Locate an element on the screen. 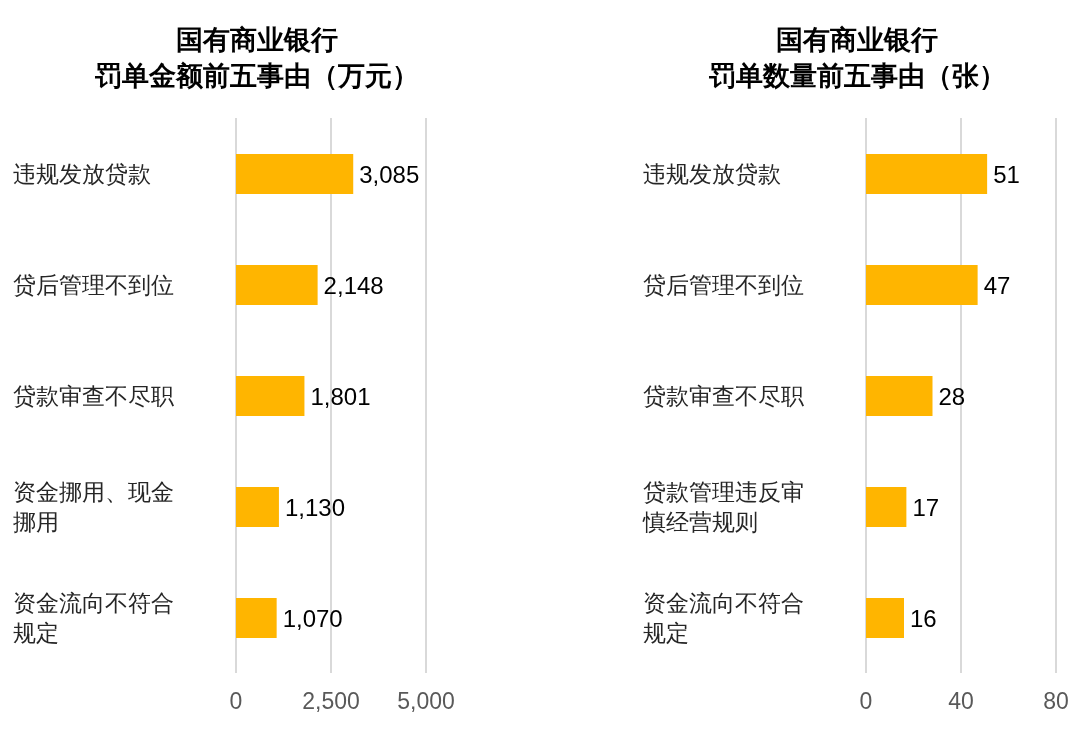 The width and height of the screenshot is (1080, 734). data-label: 28 is located at coordinates (952, 396).